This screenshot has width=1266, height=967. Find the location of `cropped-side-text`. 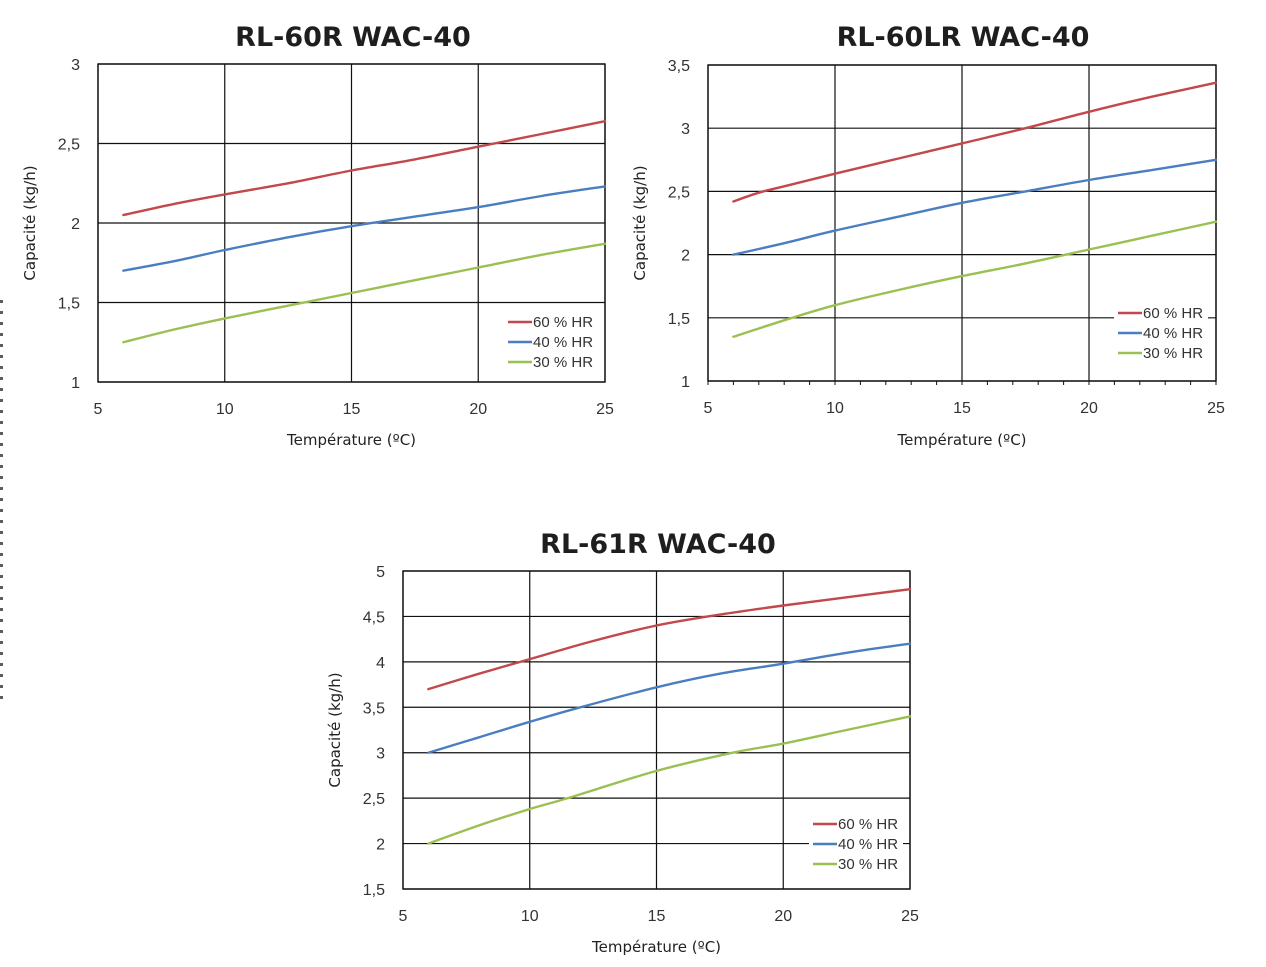

cropped-side-text is located at coordinates (1, 500).